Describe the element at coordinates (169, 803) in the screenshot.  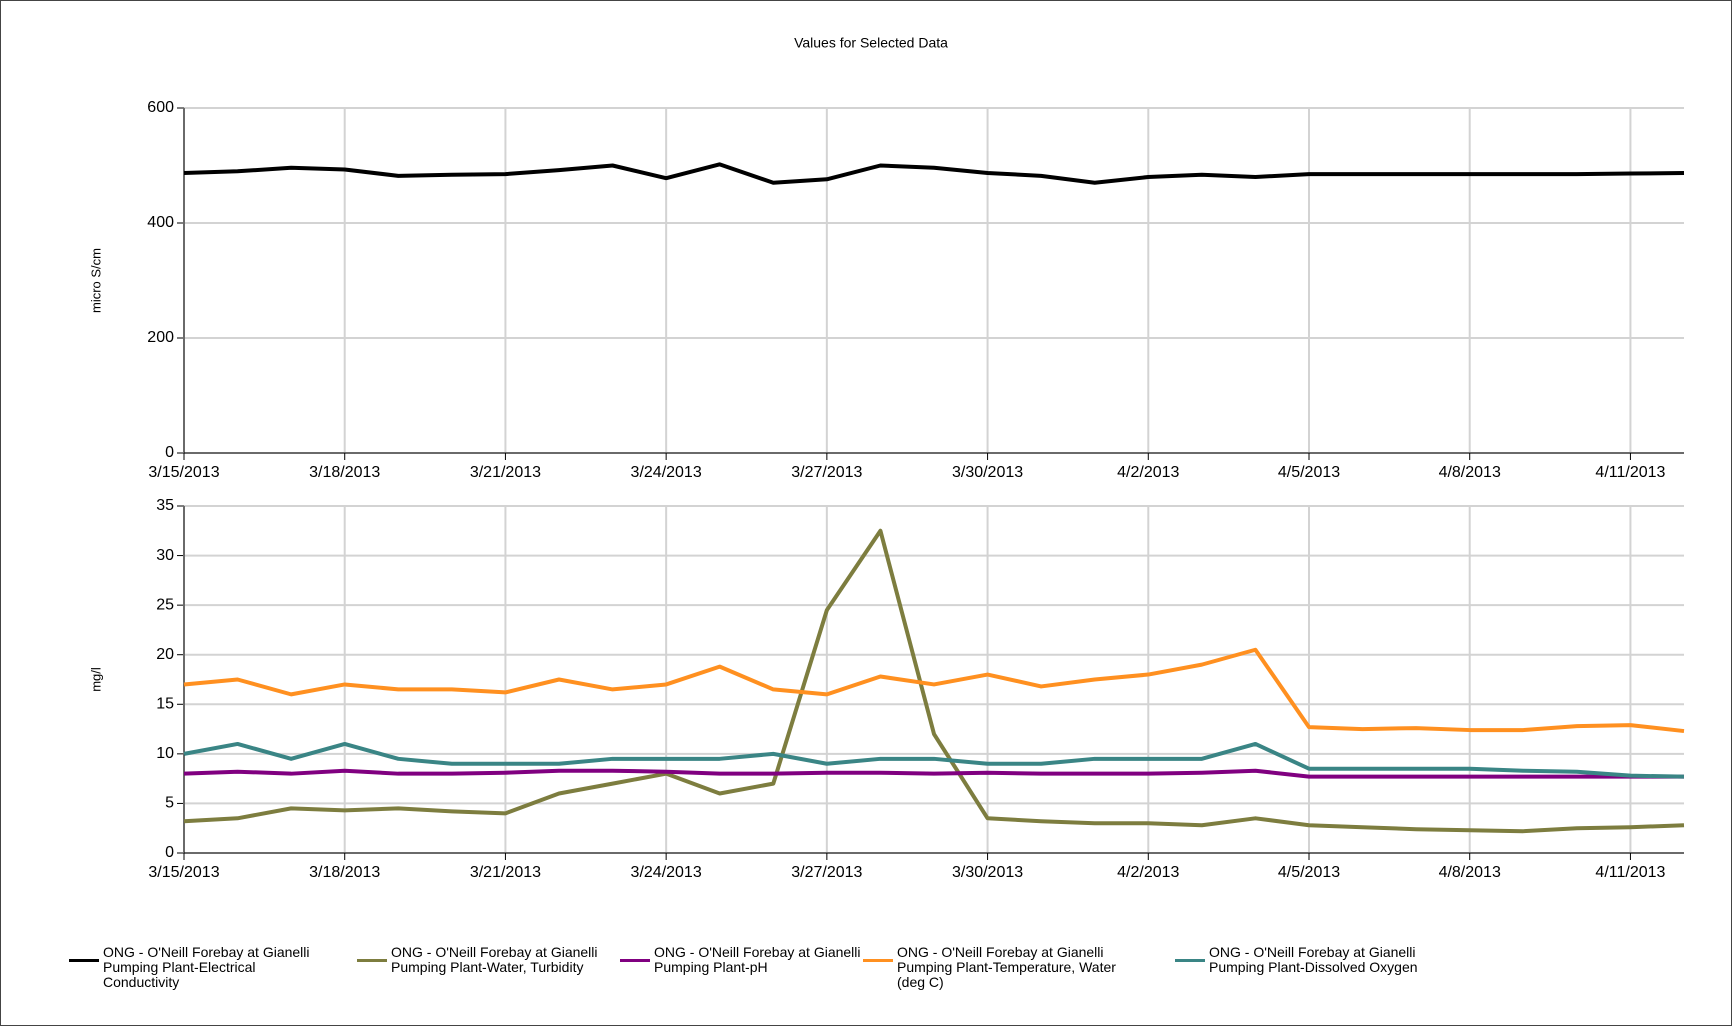
I see `y-tick-label: 5` at that location.